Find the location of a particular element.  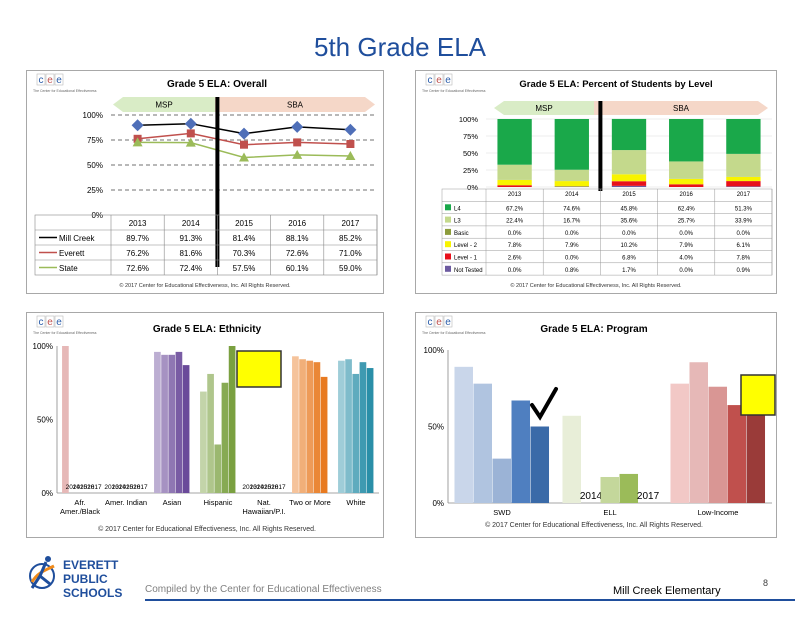

table-cell: 70.3% is located at coordinates (244, 253).